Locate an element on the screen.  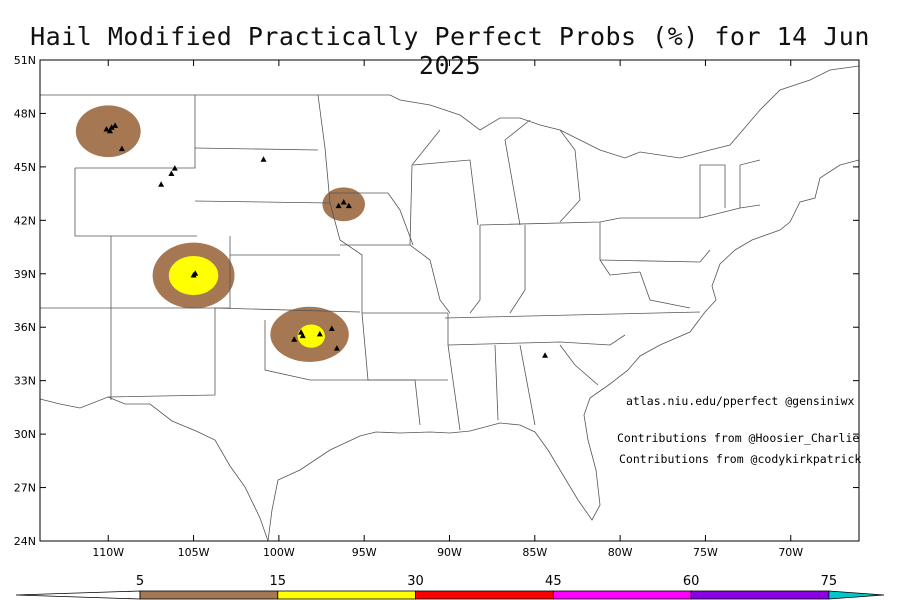
lat-tick-label: 48N is located at coordinates (25, 113).